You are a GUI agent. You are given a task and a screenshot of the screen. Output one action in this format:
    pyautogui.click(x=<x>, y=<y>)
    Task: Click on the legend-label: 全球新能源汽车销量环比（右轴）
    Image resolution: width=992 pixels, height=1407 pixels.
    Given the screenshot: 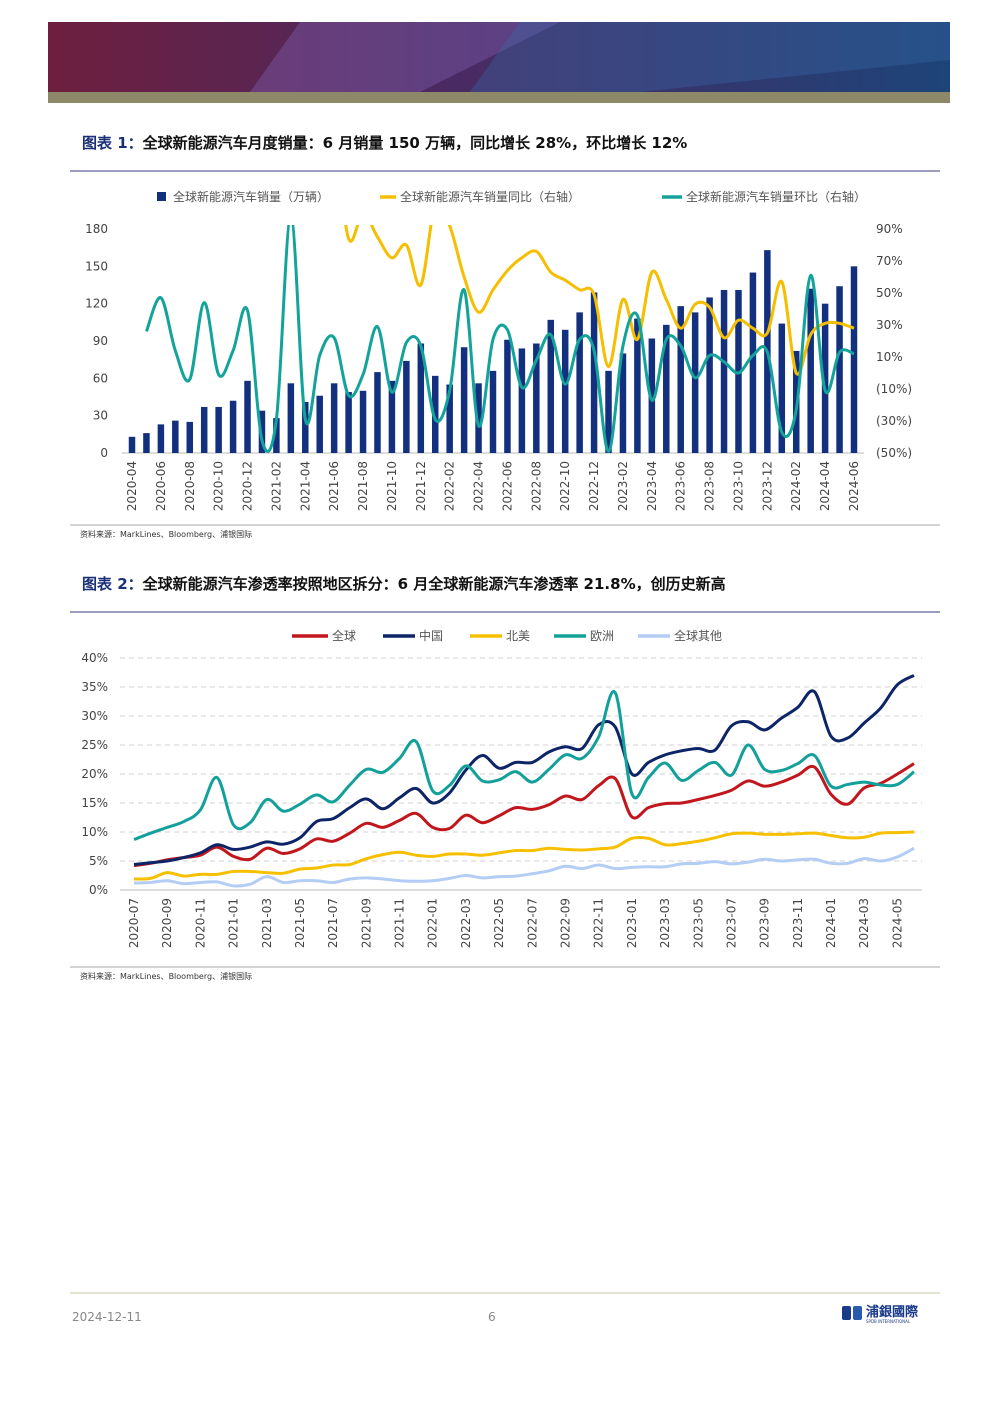 What is the action you would take?
    pyautogui.click(x=776, y=196)
    